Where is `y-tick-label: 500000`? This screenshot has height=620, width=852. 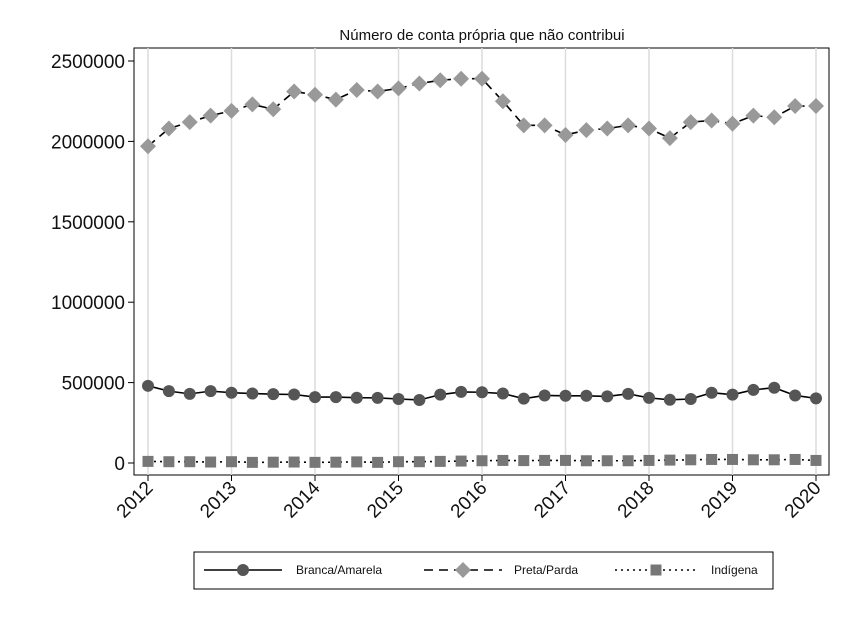
y-tick-label: 500000 is located at coordinates (93, 384).